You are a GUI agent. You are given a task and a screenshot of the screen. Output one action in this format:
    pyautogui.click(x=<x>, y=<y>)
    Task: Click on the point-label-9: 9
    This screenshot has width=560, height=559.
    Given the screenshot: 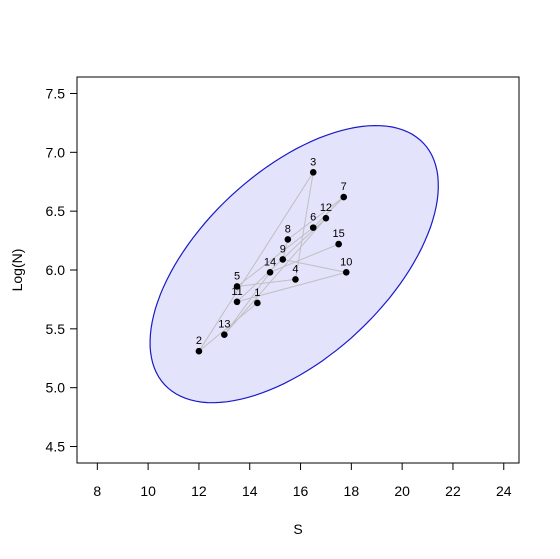 What is the action you would take?
    pyautogui.click(x=283, y=249)
    